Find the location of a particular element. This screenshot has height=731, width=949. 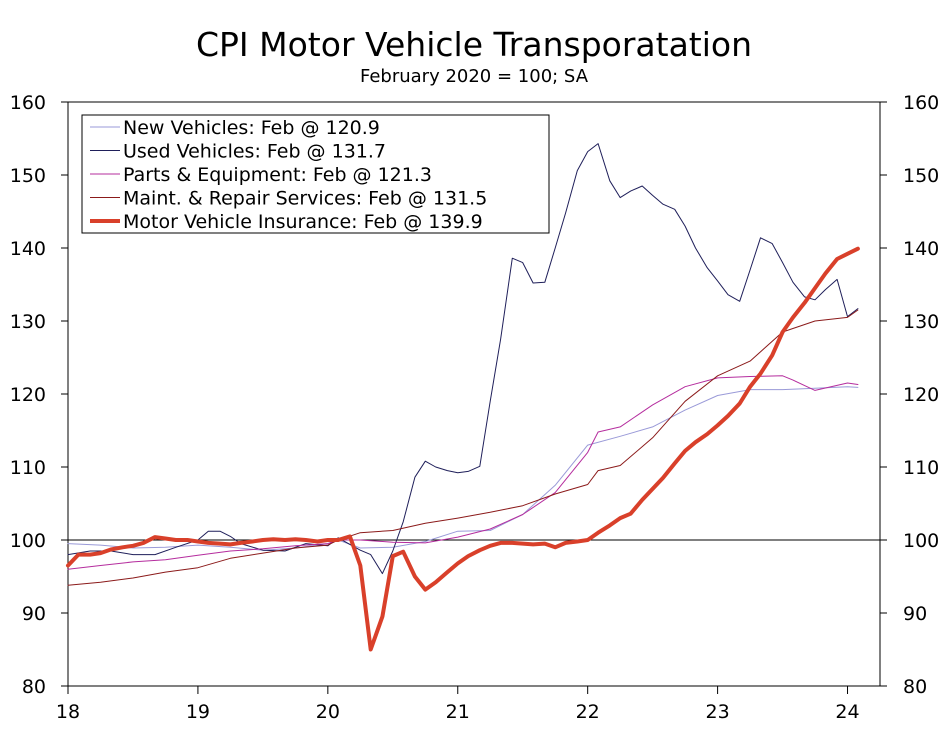

legend-box is located at coordinates (315, 174).